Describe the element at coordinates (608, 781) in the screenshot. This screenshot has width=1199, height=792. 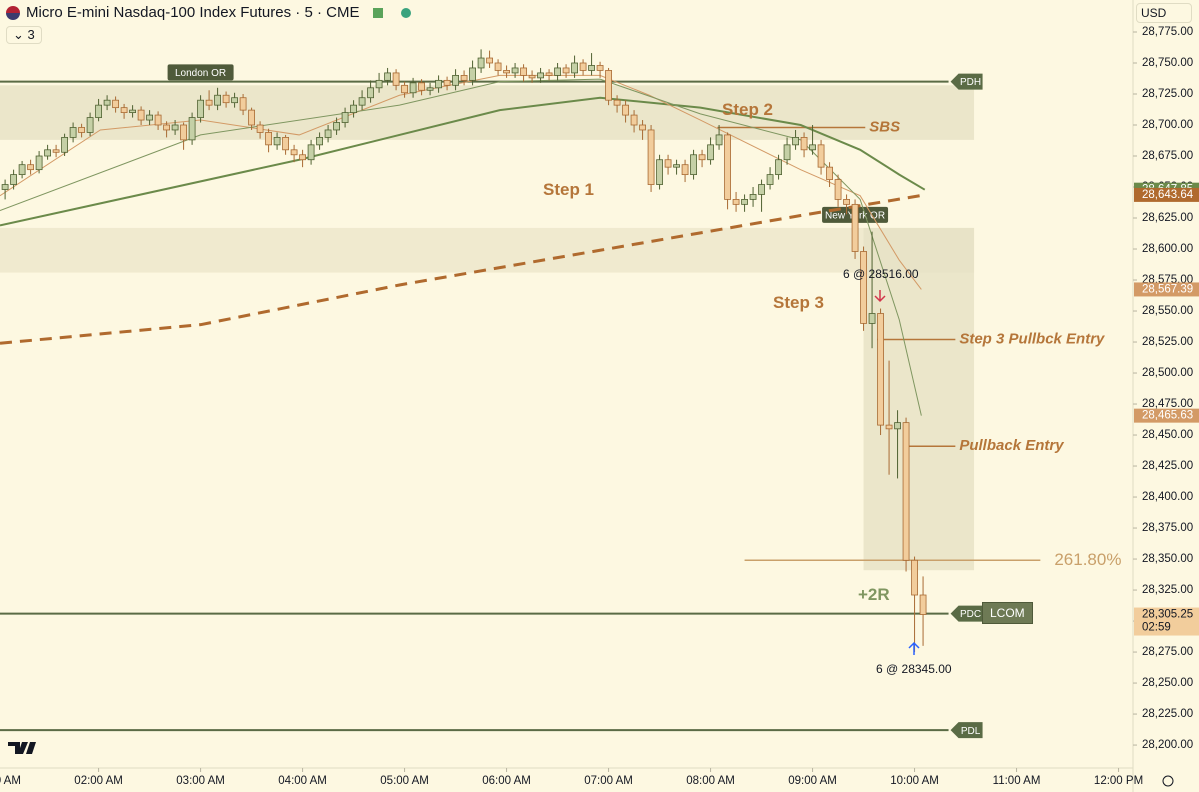
I see `x-tick-label: 07:00 AM` at that location.